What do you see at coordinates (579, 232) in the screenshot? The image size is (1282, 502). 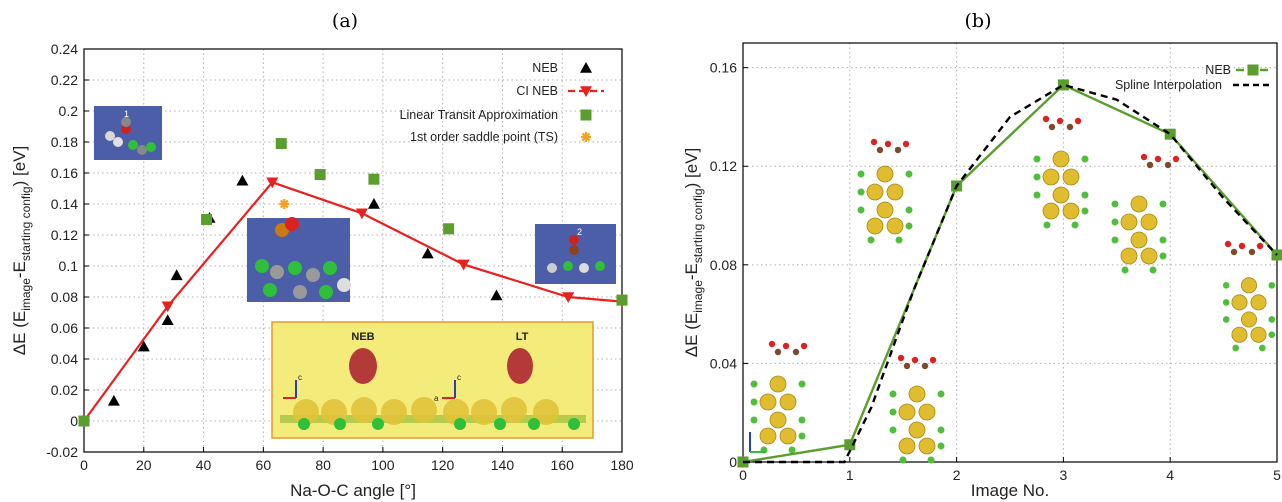 I see `inset-2-label: 2` at bounding box center [579, 232].